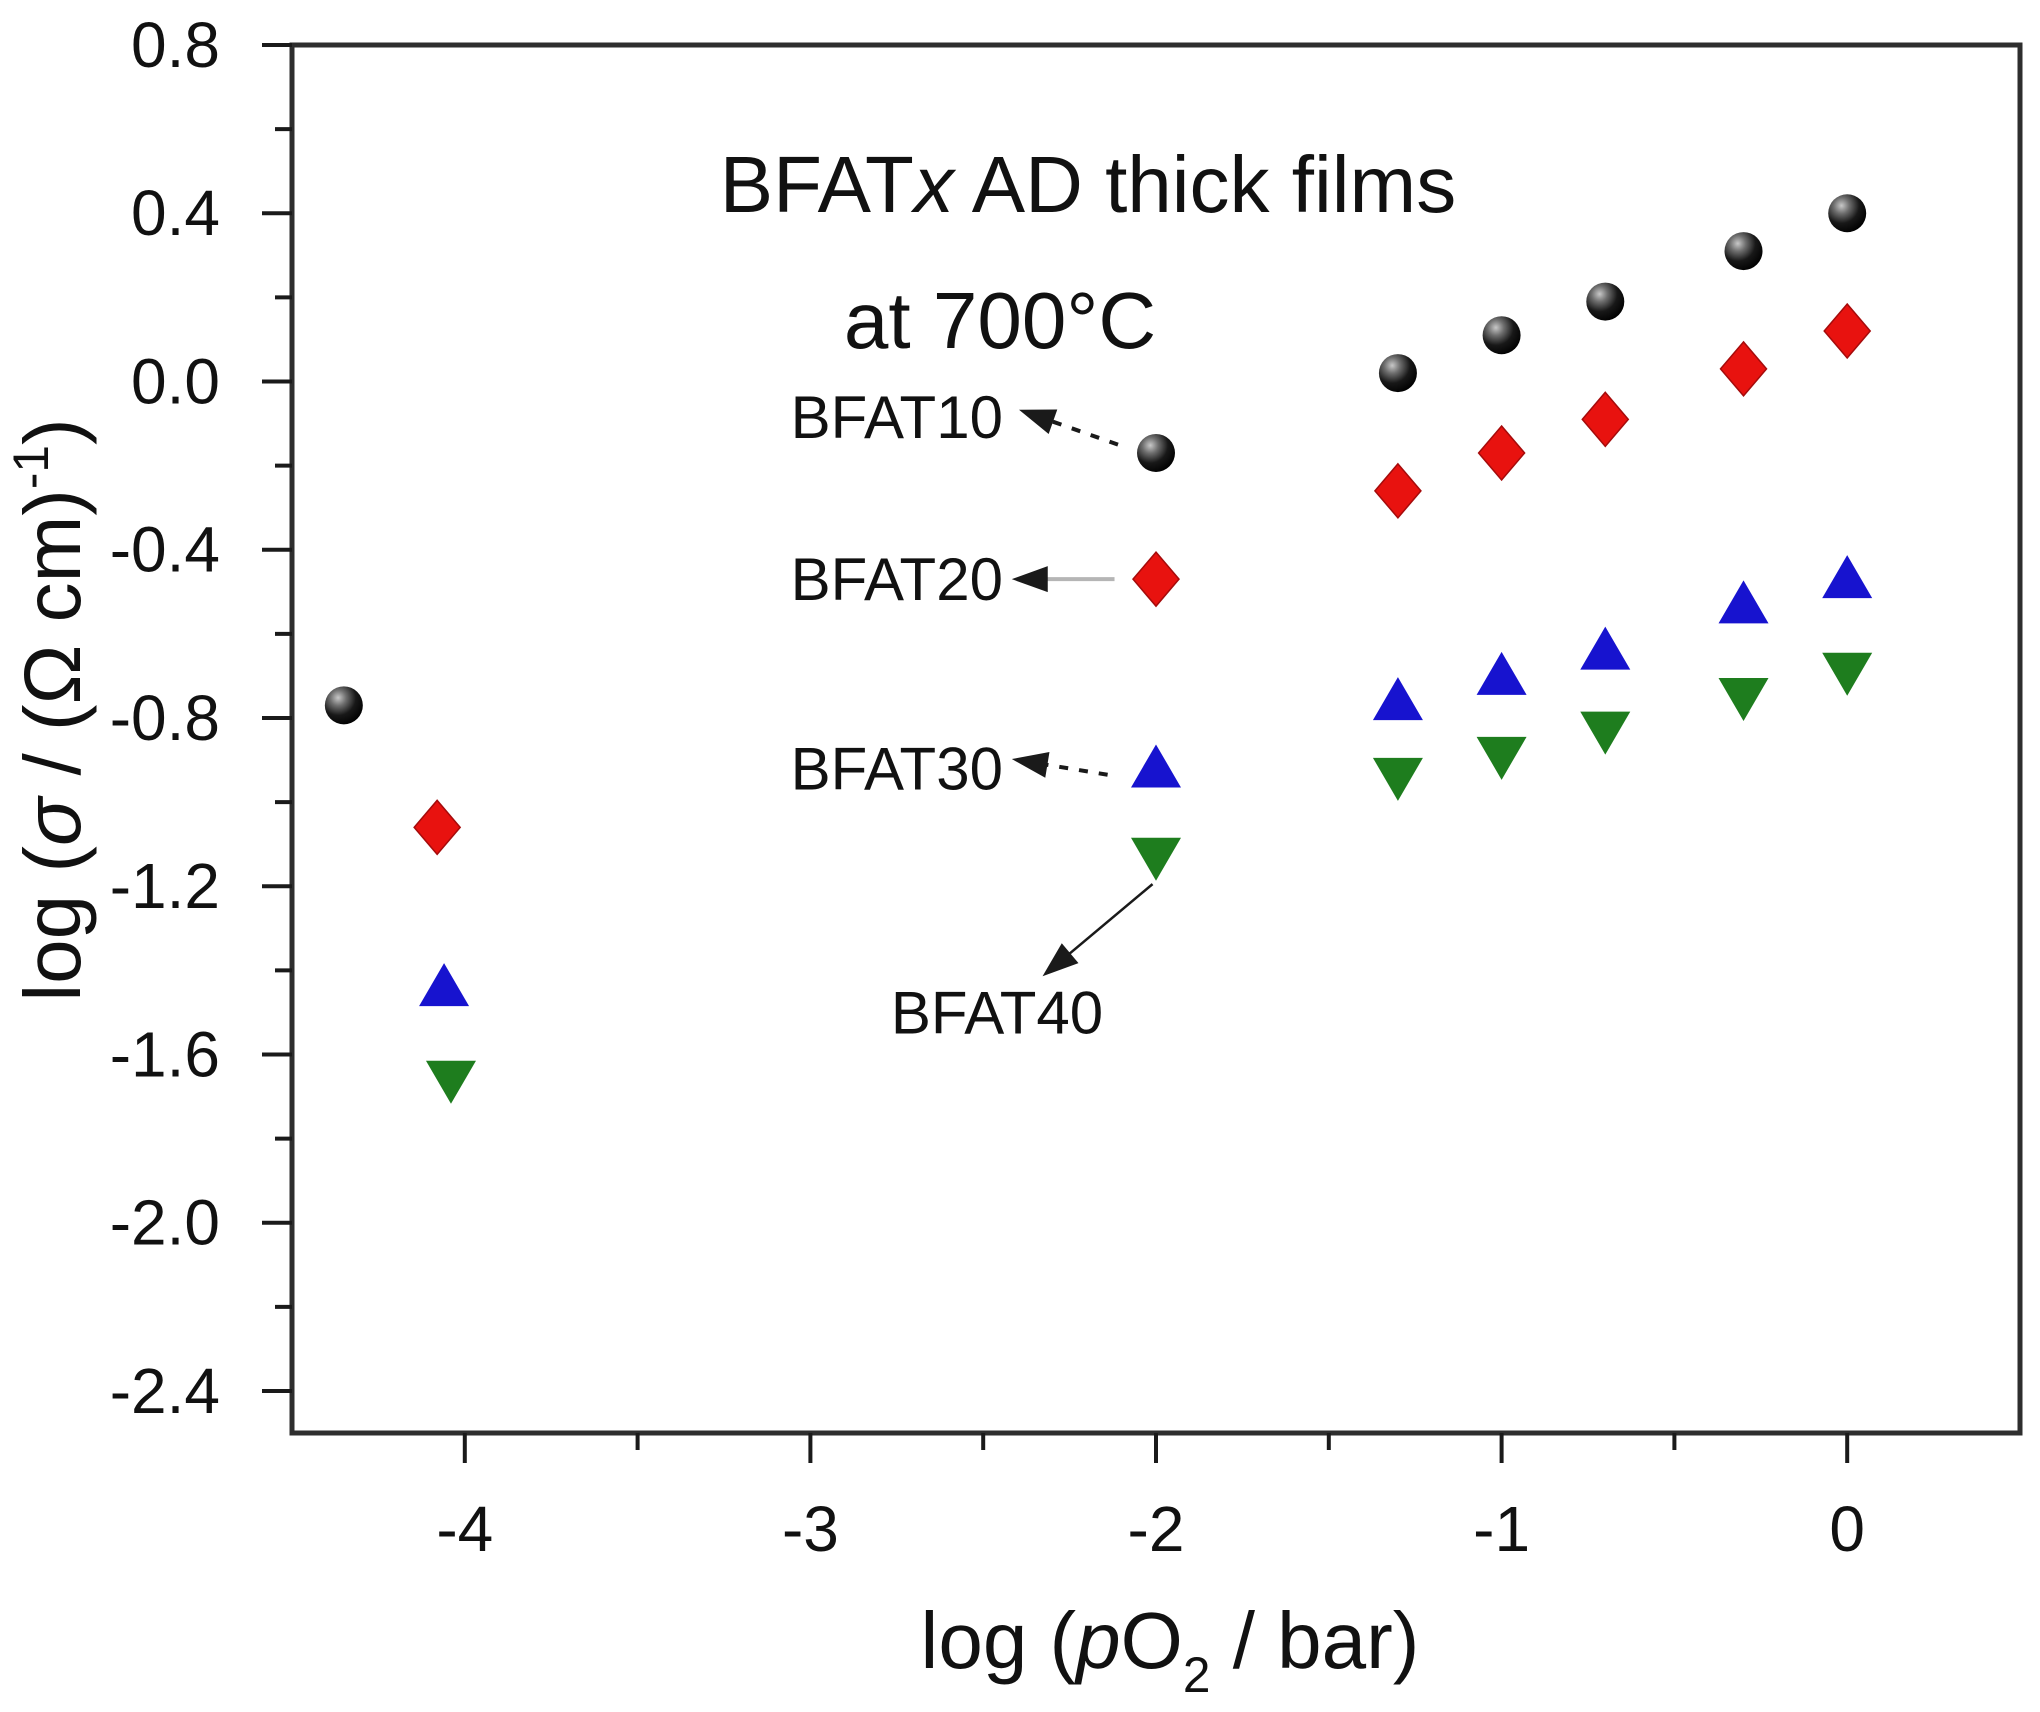  I want to click on annotation-BFAT40: BFAT40, so click(1022, 964).